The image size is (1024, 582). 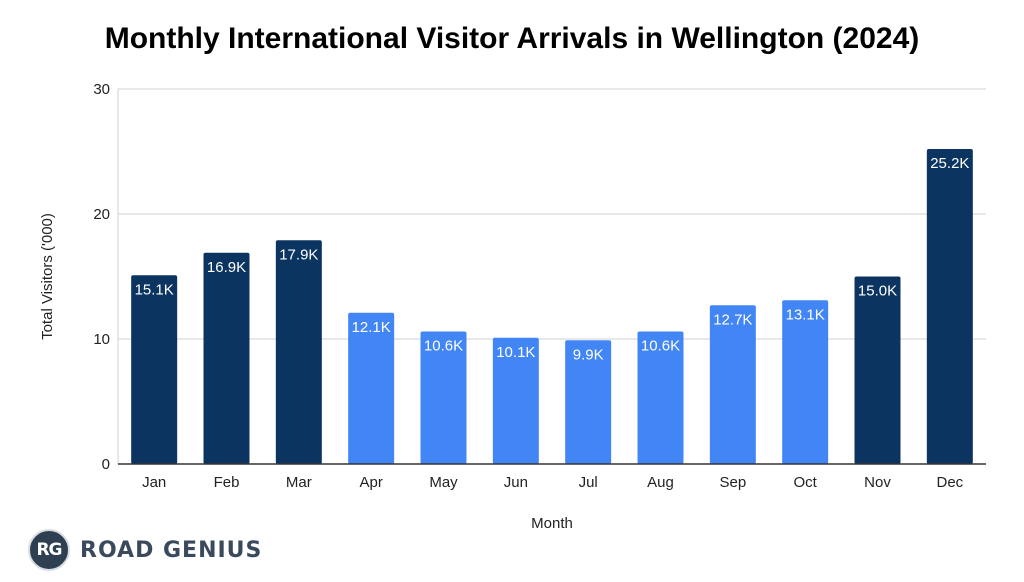 I want to click on data-label: 12.1K, so click(x=371, y=327).